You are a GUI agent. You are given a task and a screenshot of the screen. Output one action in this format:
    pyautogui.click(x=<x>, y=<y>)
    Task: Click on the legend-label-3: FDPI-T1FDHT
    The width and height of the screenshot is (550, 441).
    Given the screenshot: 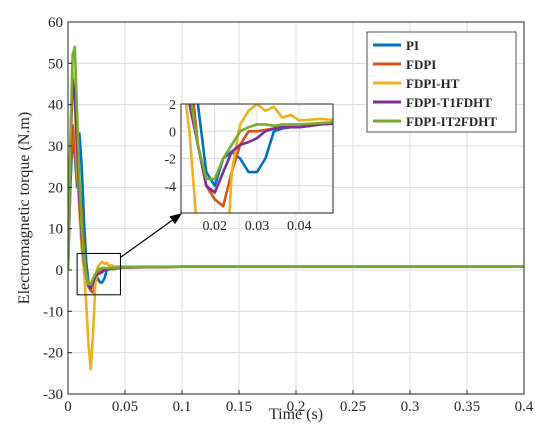 What is the action you would take?
    pyautogui.click(x=449, y=102)
    